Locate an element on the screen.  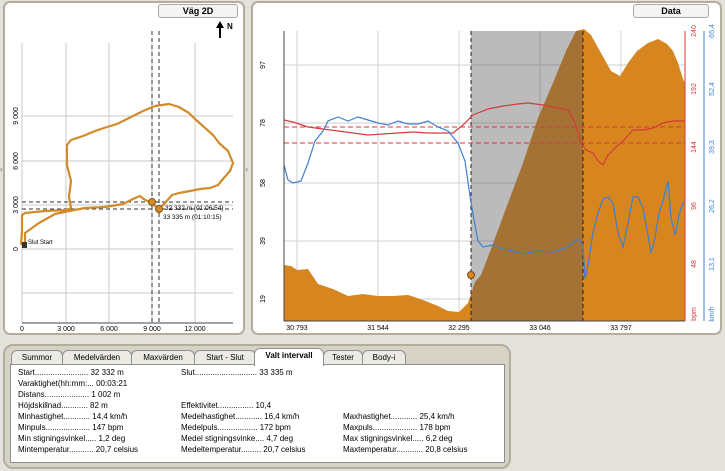
tab-valt-intervall: Valt intervall is located at coordinates (289, 357).